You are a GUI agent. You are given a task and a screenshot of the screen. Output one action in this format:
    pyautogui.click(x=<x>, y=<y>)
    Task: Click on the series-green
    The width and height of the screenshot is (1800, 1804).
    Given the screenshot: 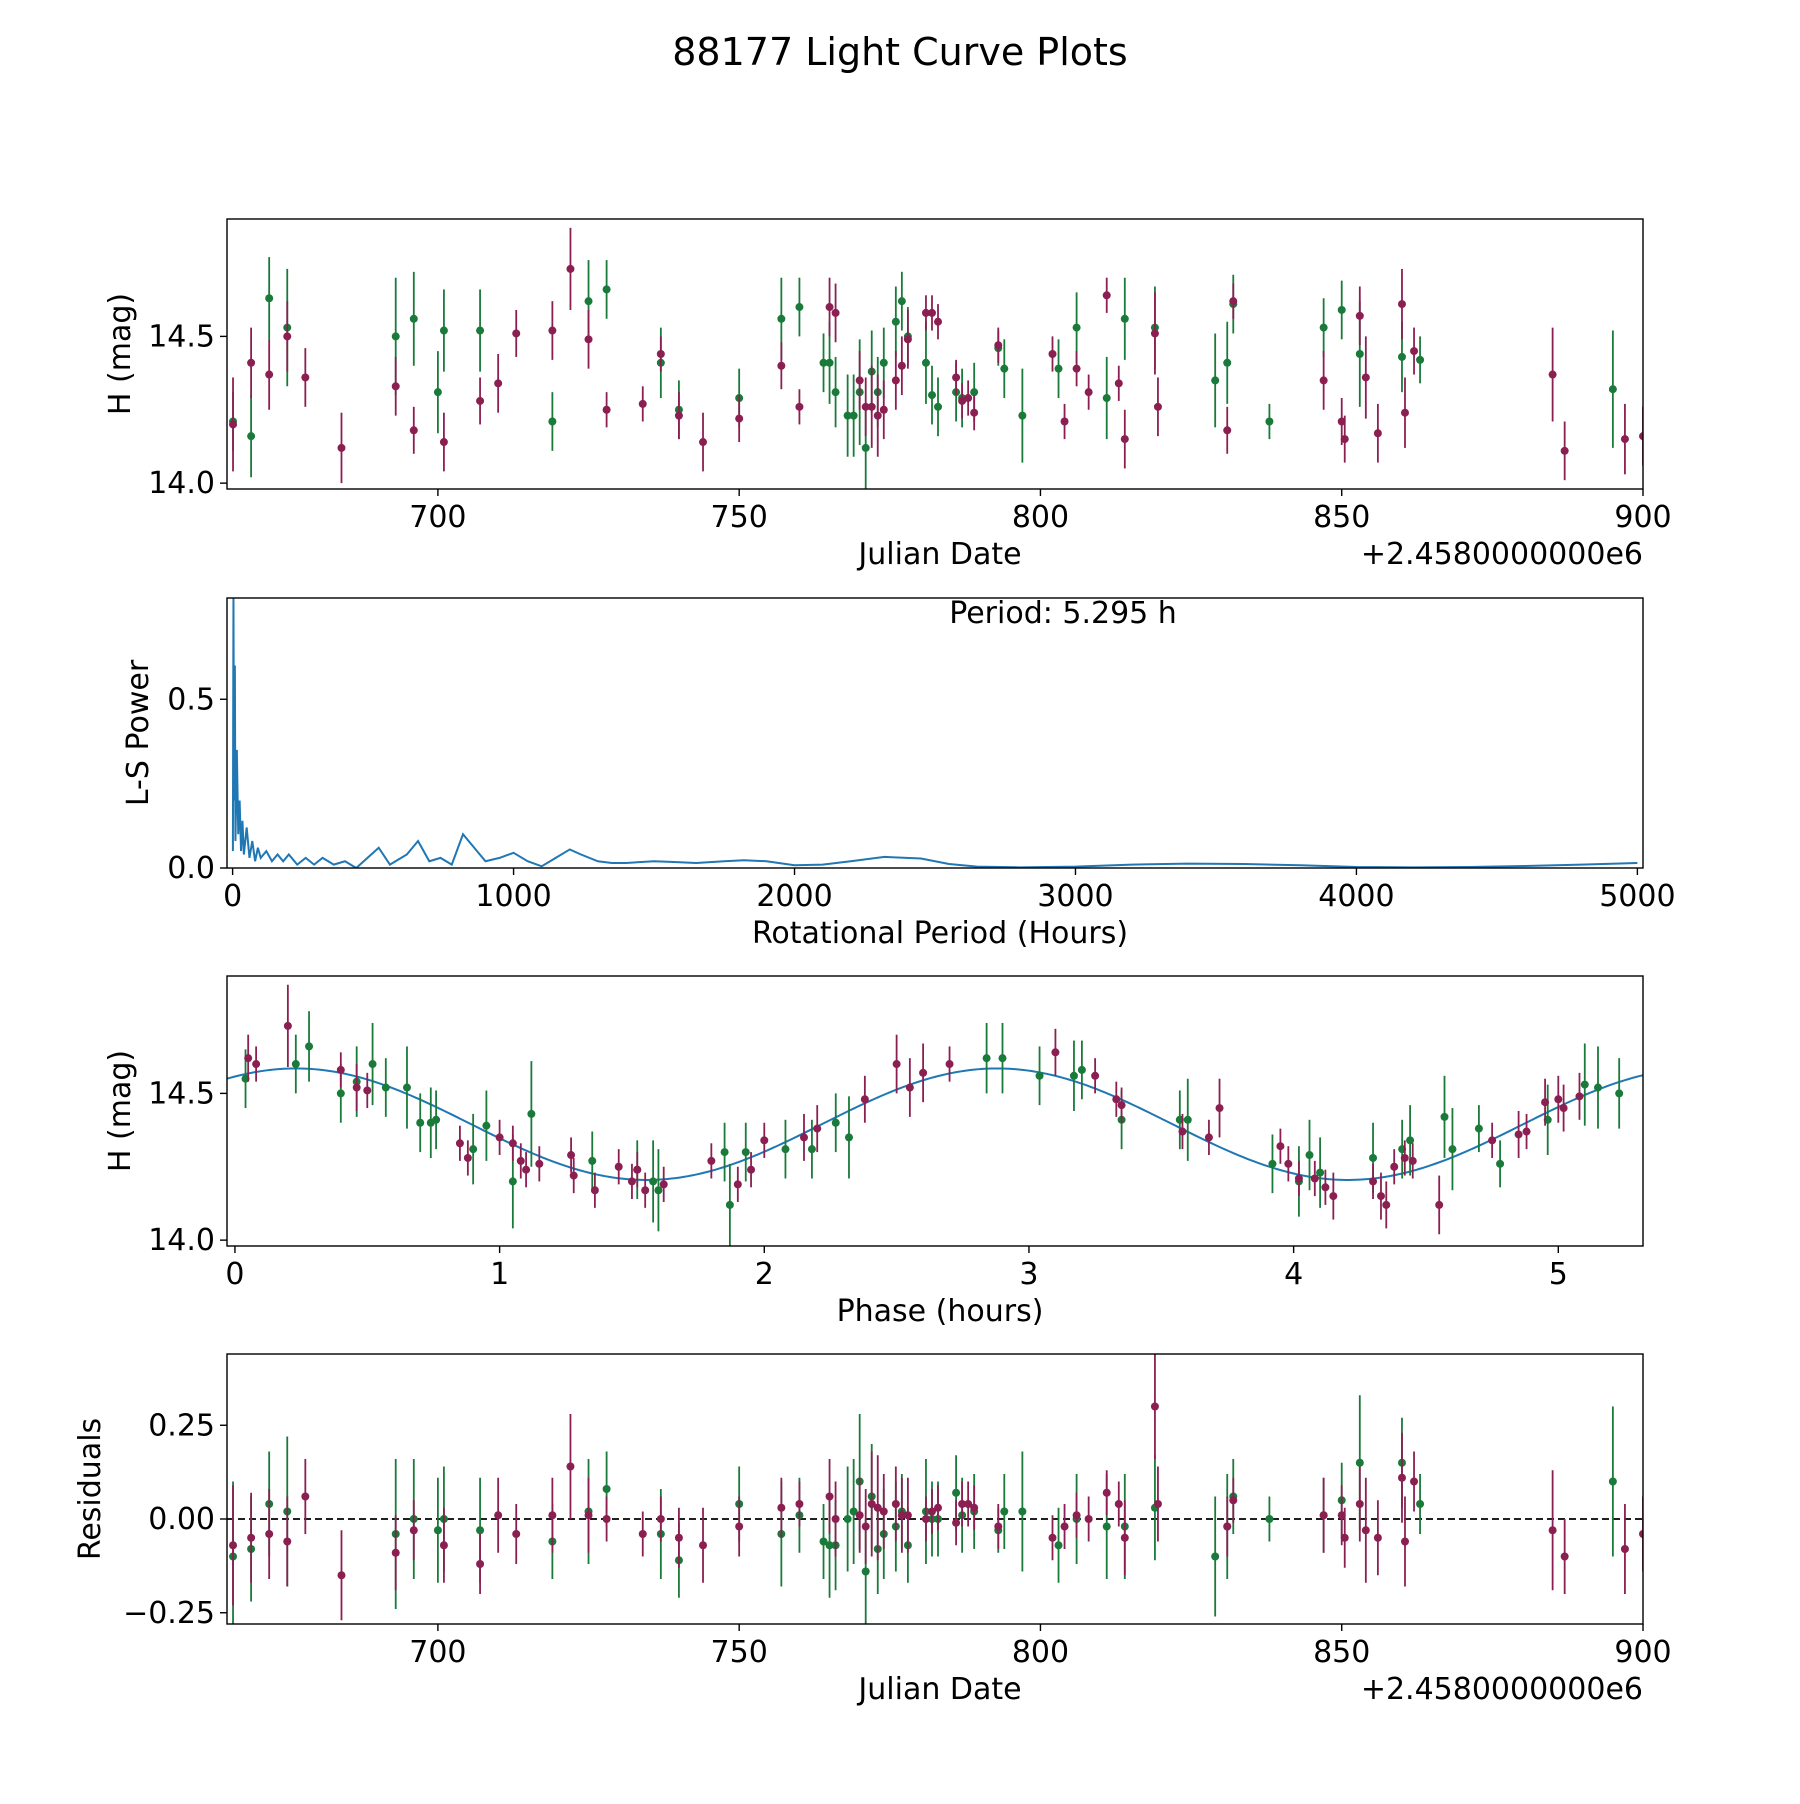 What is the action you would take?
    pyautogui.click(x=923, y=1509)
    